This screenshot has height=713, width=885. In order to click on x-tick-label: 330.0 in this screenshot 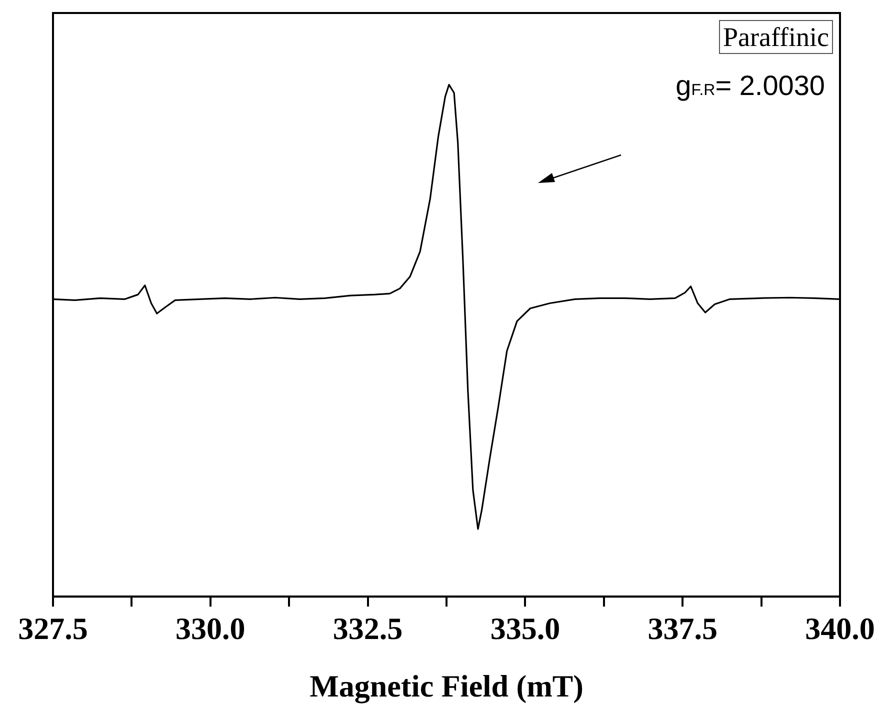, I will do `click(211, 628)`.